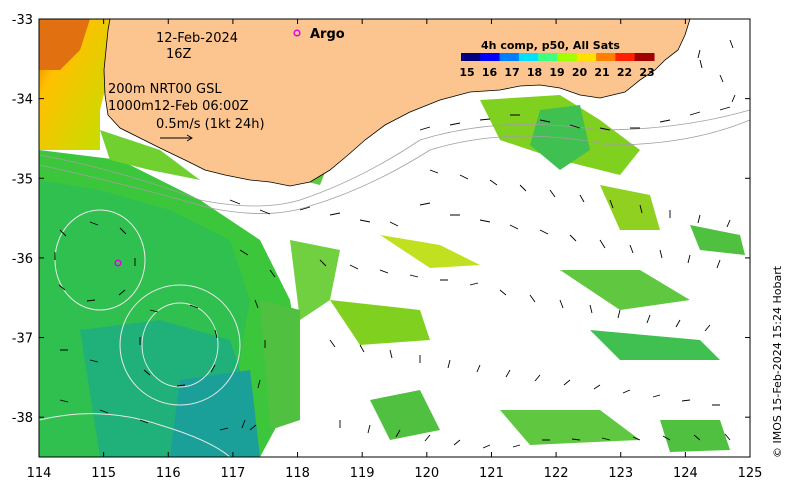  What do you see at coordinates (22, 259) in the screenshot?
I see `y-tick-label: -36` at bounding box center [22, 259].